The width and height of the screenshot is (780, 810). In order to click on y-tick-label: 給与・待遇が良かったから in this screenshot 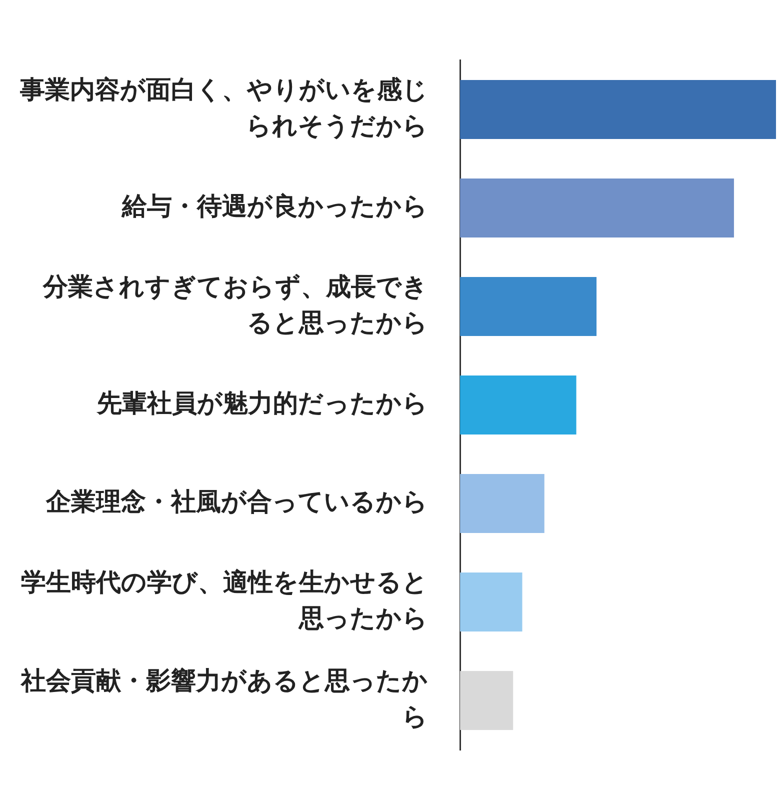, I will do `click(274, 206)`.